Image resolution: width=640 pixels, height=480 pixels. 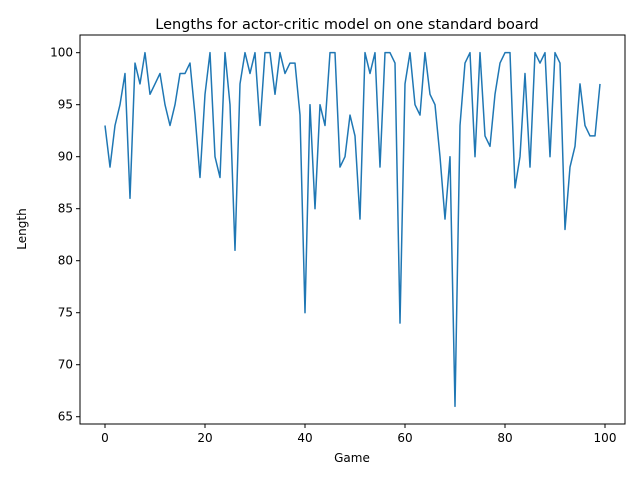 What do you see at coordinates (65, 261) in the screenshot?
I see `y-tick-label: 80` at bounding box center [65, 261].